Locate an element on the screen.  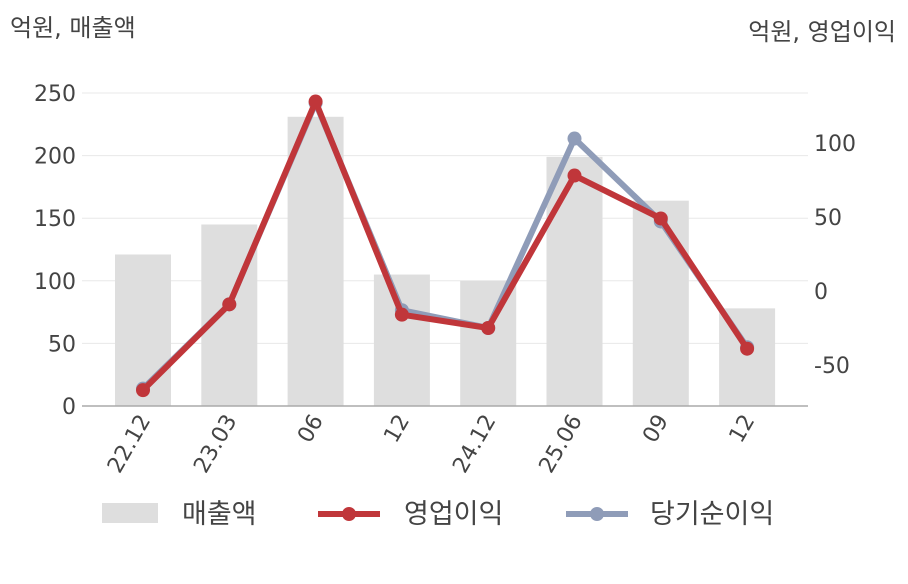
legend-label: 매출액 is located at coordinates (219, 514).